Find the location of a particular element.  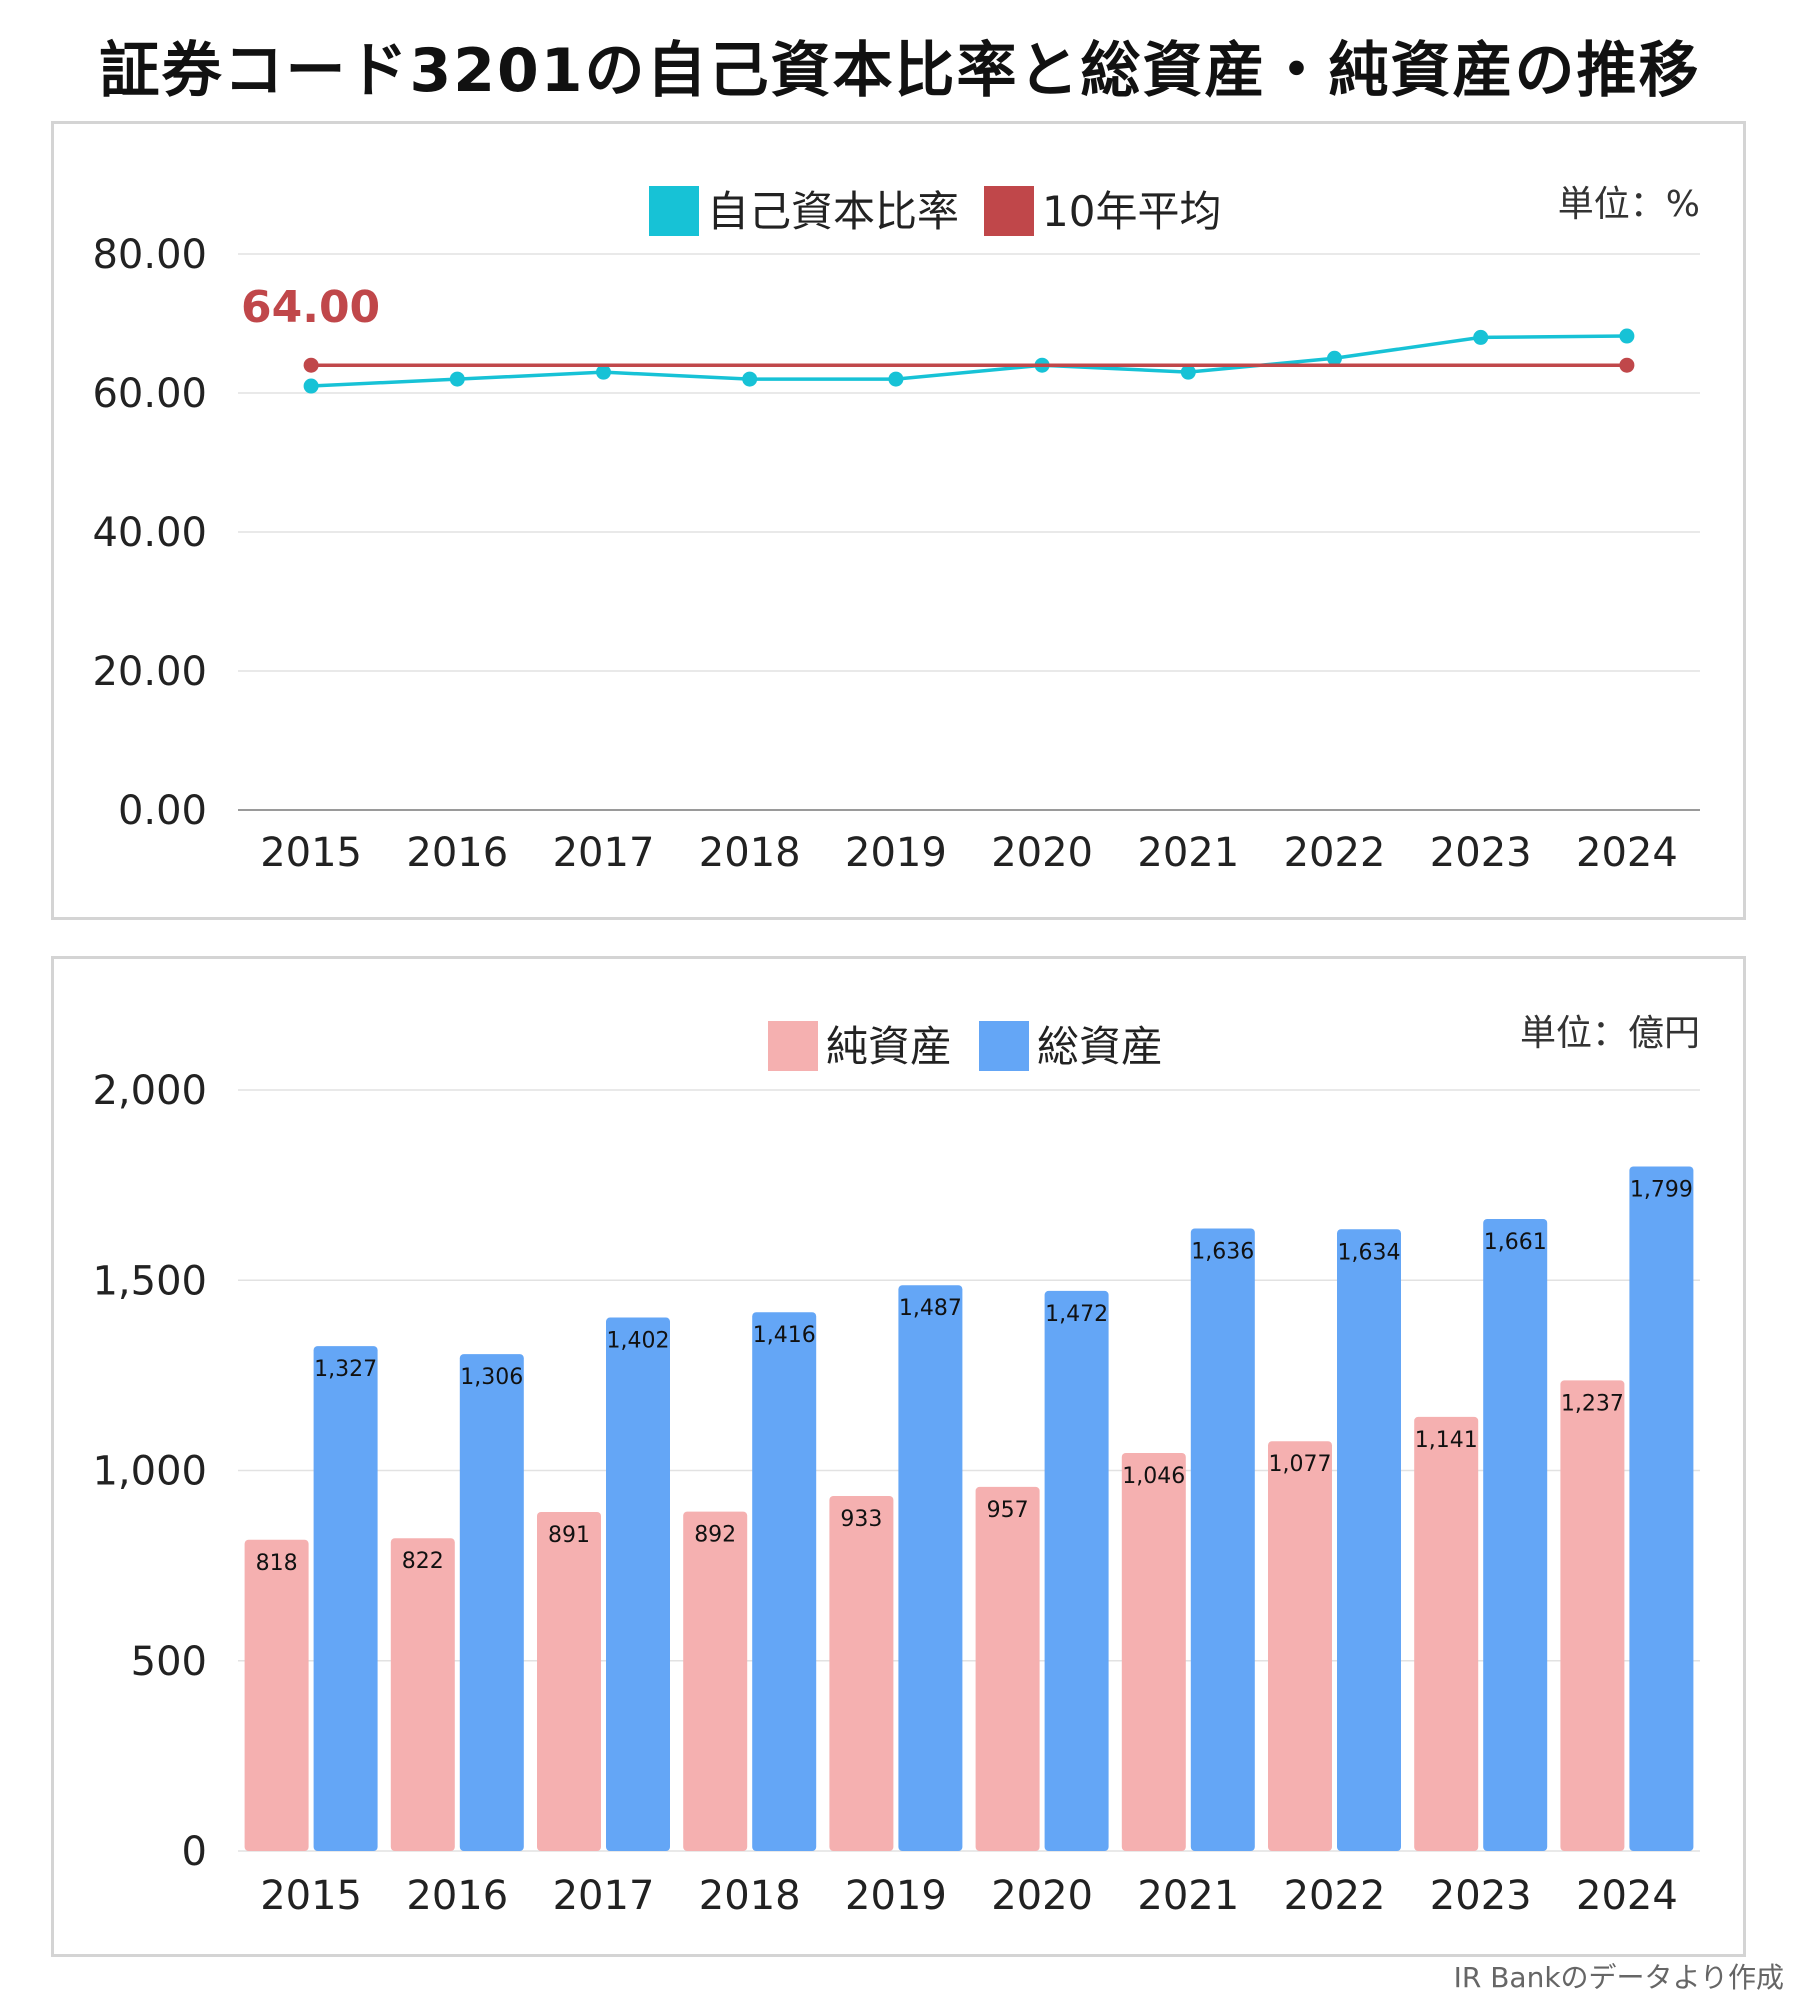

source-note: IR Bankのデータより作成 is located at coordinates (1618, 1977).